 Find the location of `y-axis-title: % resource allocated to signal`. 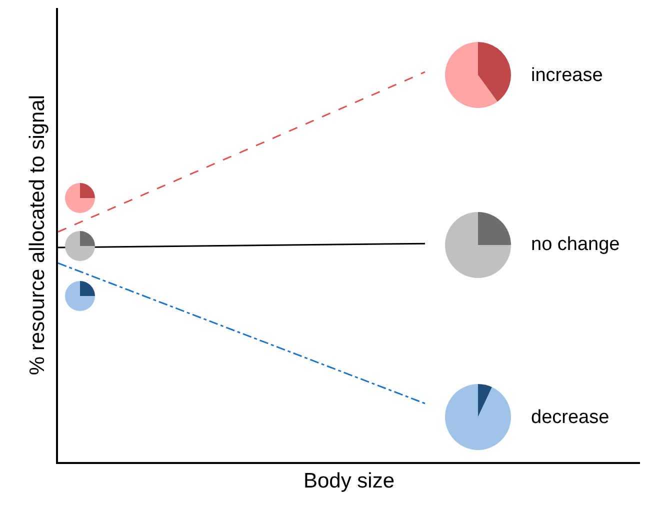

y-axis-title: % resource allocated to signal is located at coordinates (37, 235).